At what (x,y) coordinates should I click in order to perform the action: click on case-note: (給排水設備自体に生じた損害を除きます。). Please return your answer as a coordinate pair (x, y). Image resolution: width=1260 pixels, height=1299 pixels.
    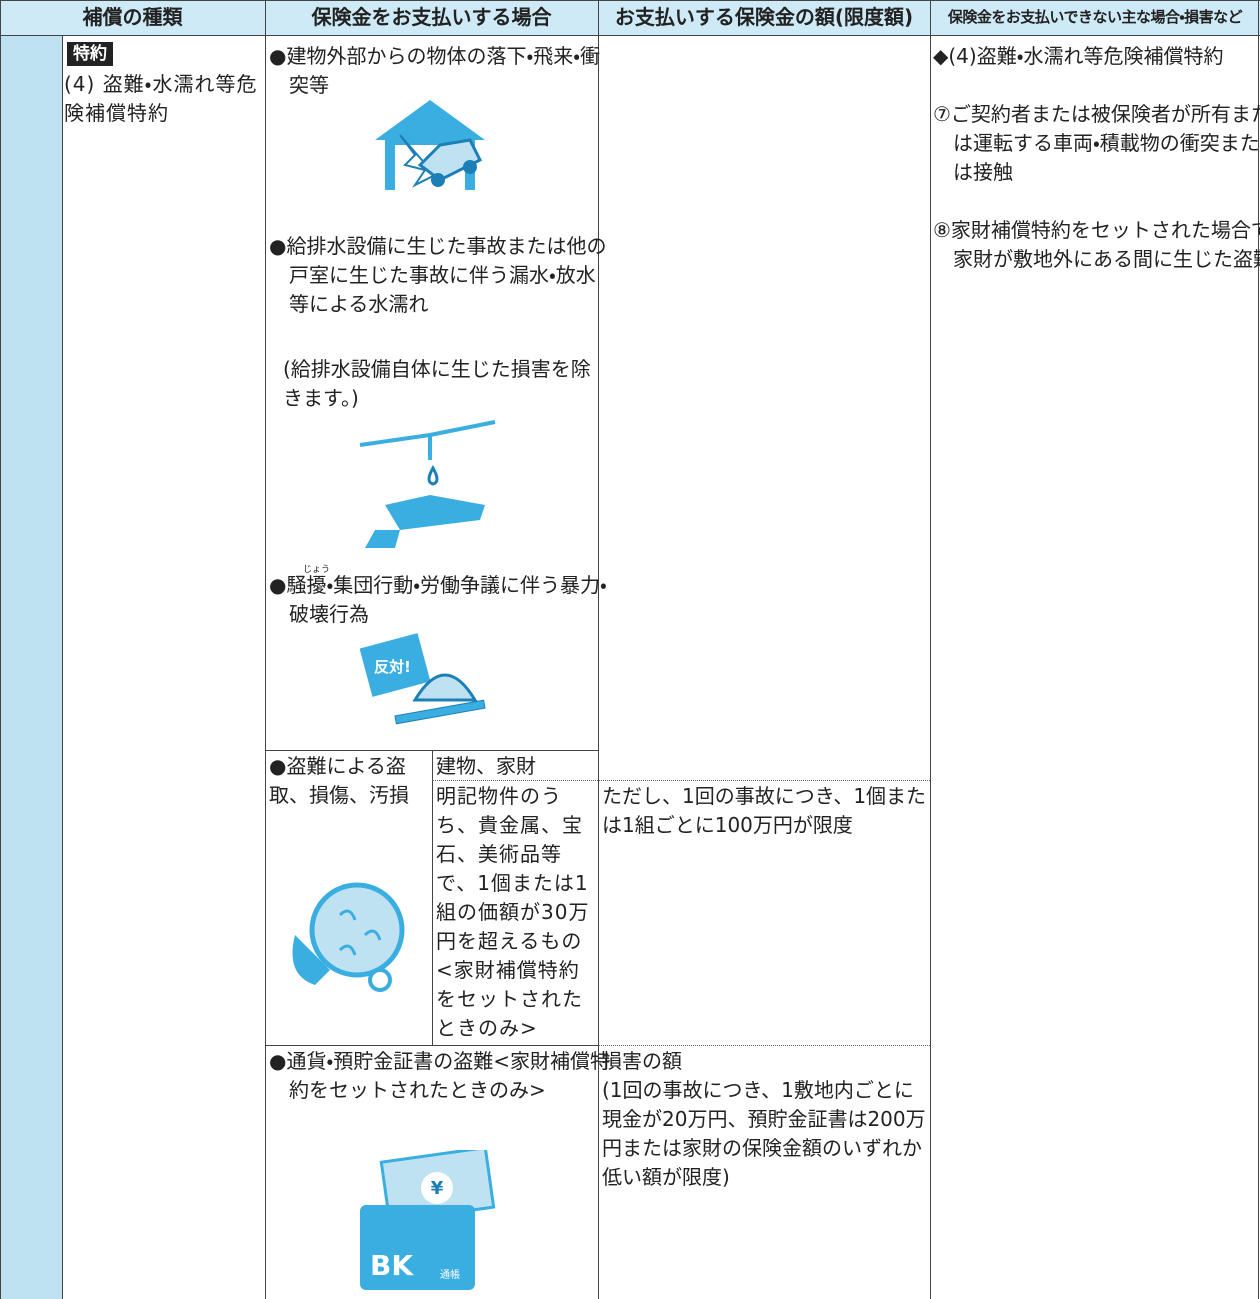
    Looking at the image, I should click on (437, 383).